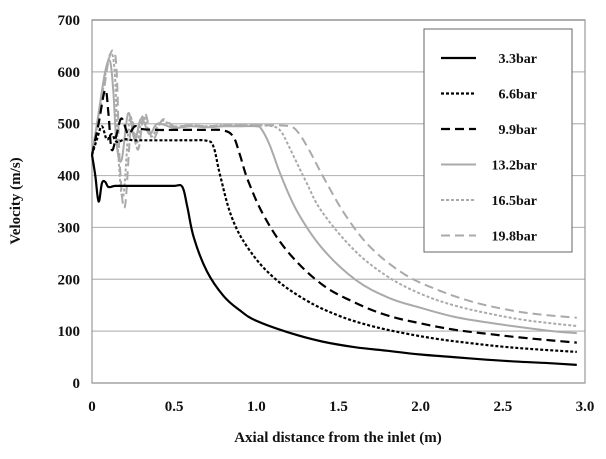 This screenshot has width=606, height=459. Describe the element at coordinates (69, 280) in the screenshot. I see `y-tick-label: 200` at that location.